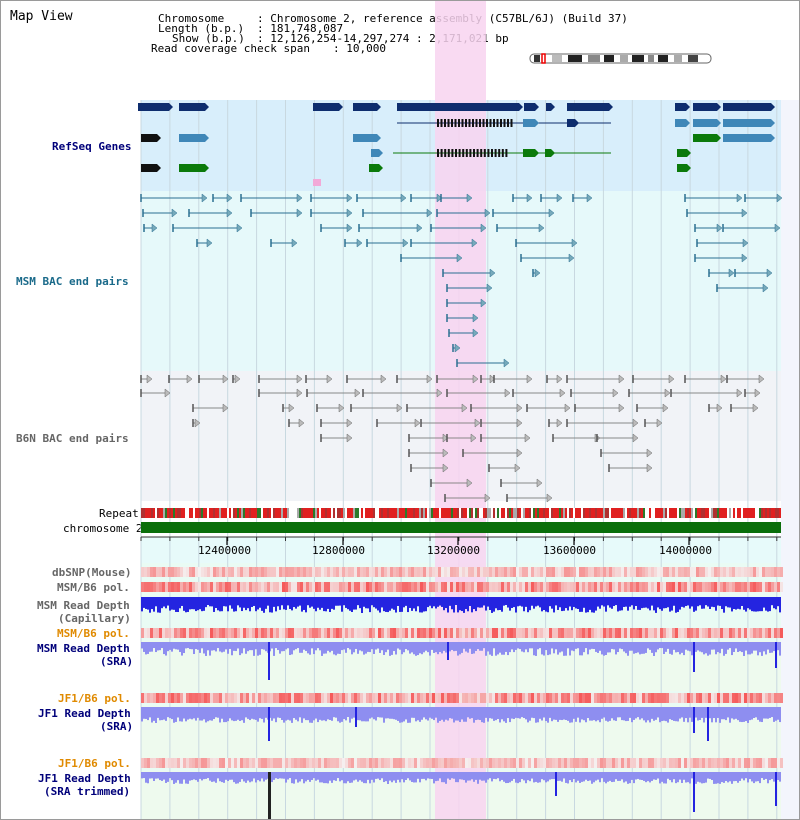 Image resolution: width=800 pixels, height=820 pixels. What do you see at coordinates (94, 763) in the screenshot?
I see `track-label-jf1-b6-pol-2: JF1/B6 pol.` at bounding box center [94, 763].